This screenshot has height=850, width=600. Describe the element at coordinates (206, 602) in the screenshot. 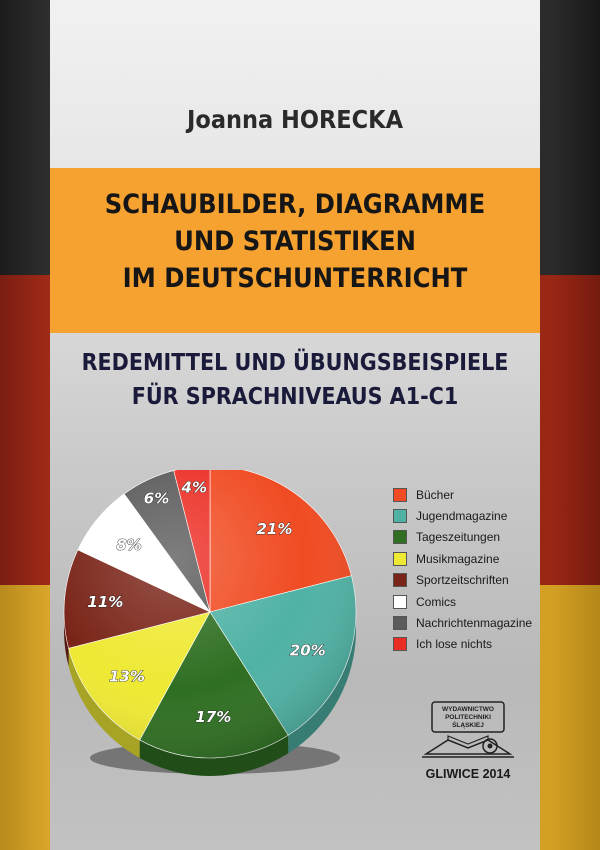

I see `pie-labels: 21% 20% 17% 13% 11% 8% 6% 4%` at that location.